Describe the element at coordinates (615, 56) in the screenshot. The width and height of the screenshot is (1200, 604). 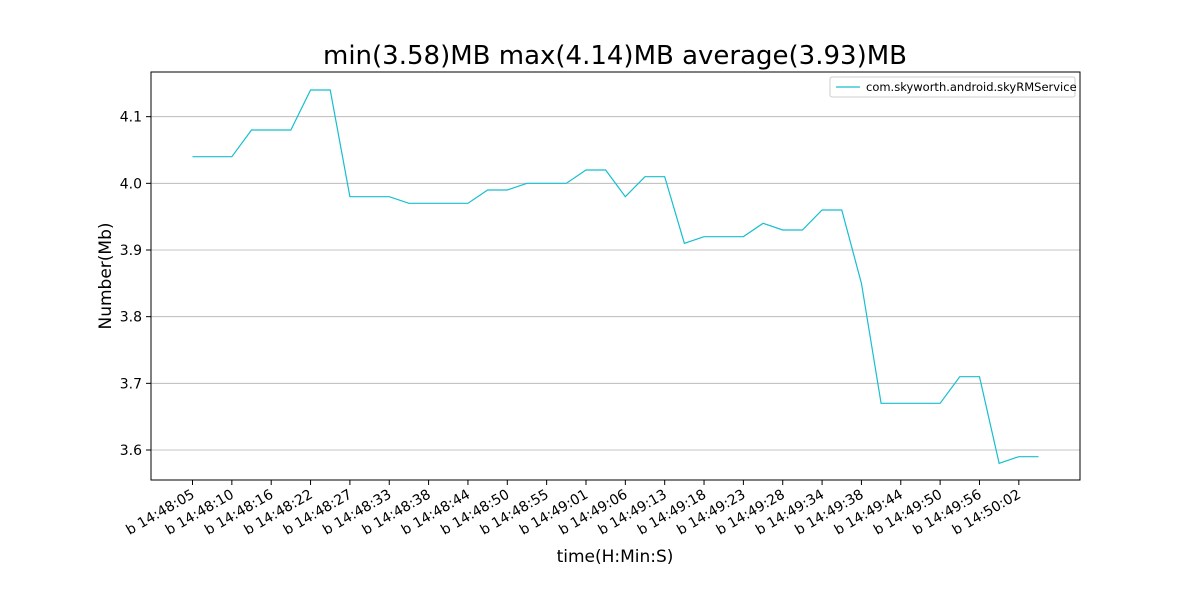
I see `chart-title: min(3.58)MB max(4.14)MB average(3.93)MB` at that location.